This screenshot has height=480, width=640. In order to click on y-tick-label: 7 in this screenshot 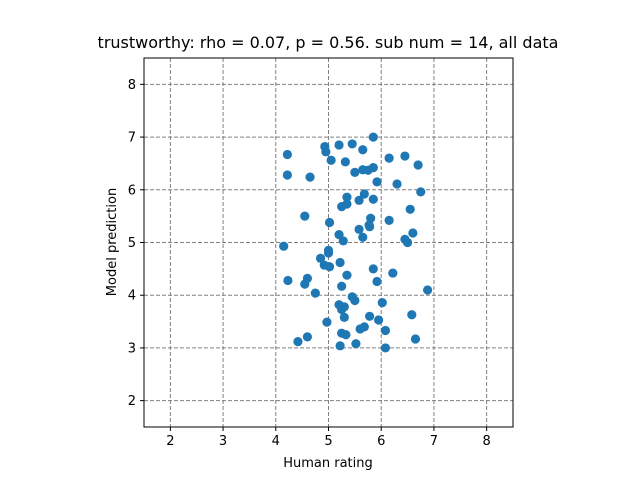, I will do `click(132, 138)`.